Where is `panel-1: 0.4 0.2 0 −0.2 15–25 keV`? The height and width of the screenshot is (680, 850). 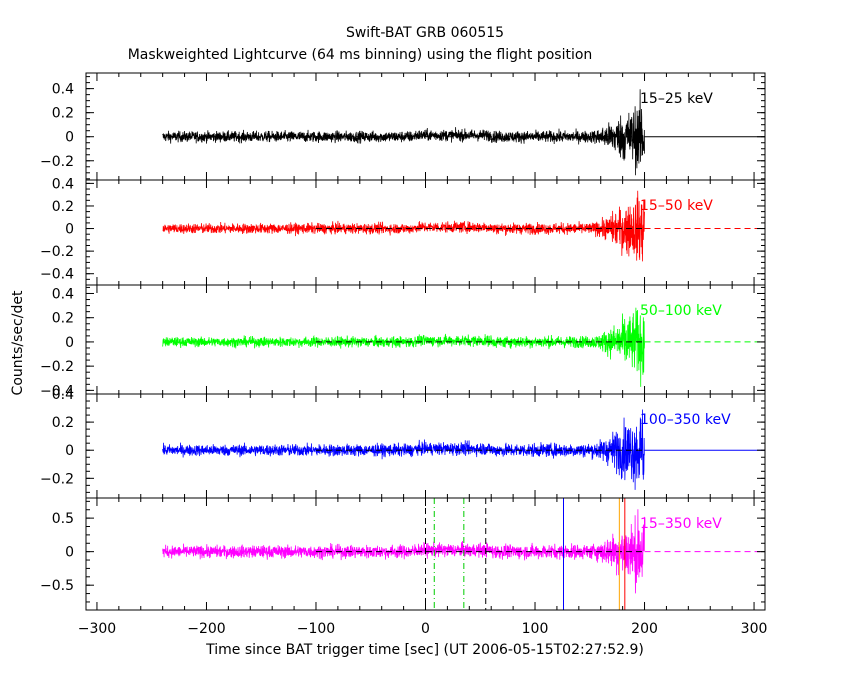
panel-1: 0.4 0.2 0 −0.2 15–25 keV is located at coordinates (403, 126).